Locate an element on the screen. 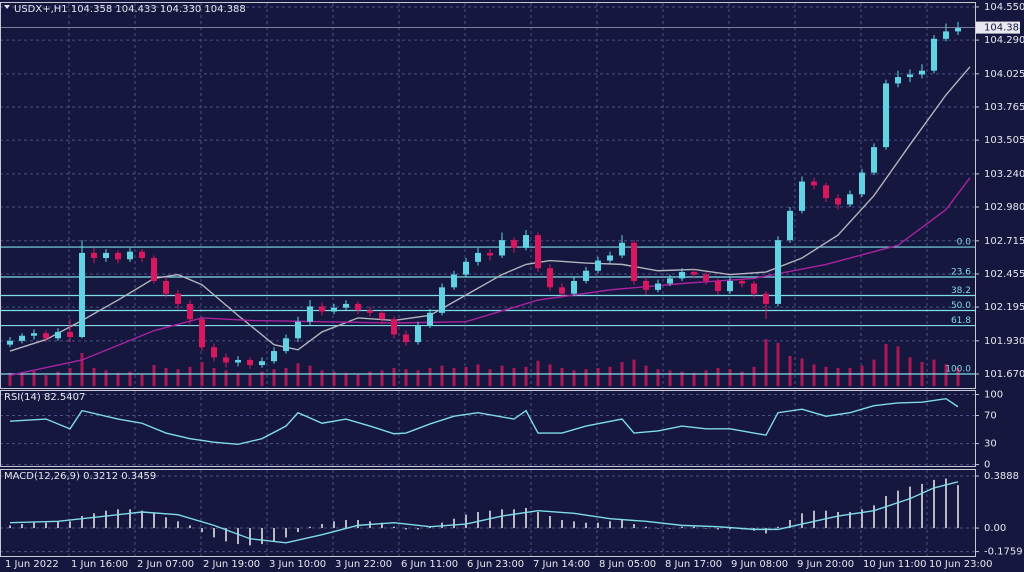 The height and width of the screenshot is (572, 1024). menu-triangle is located at coordinates (7, 7).